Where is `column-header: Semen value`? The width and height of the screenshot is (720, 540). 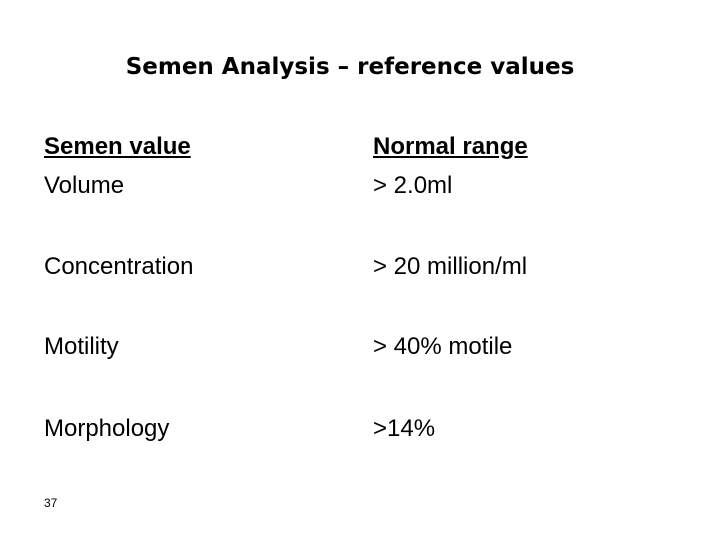
column-header: Semen value is located at coordinates (117, 146).